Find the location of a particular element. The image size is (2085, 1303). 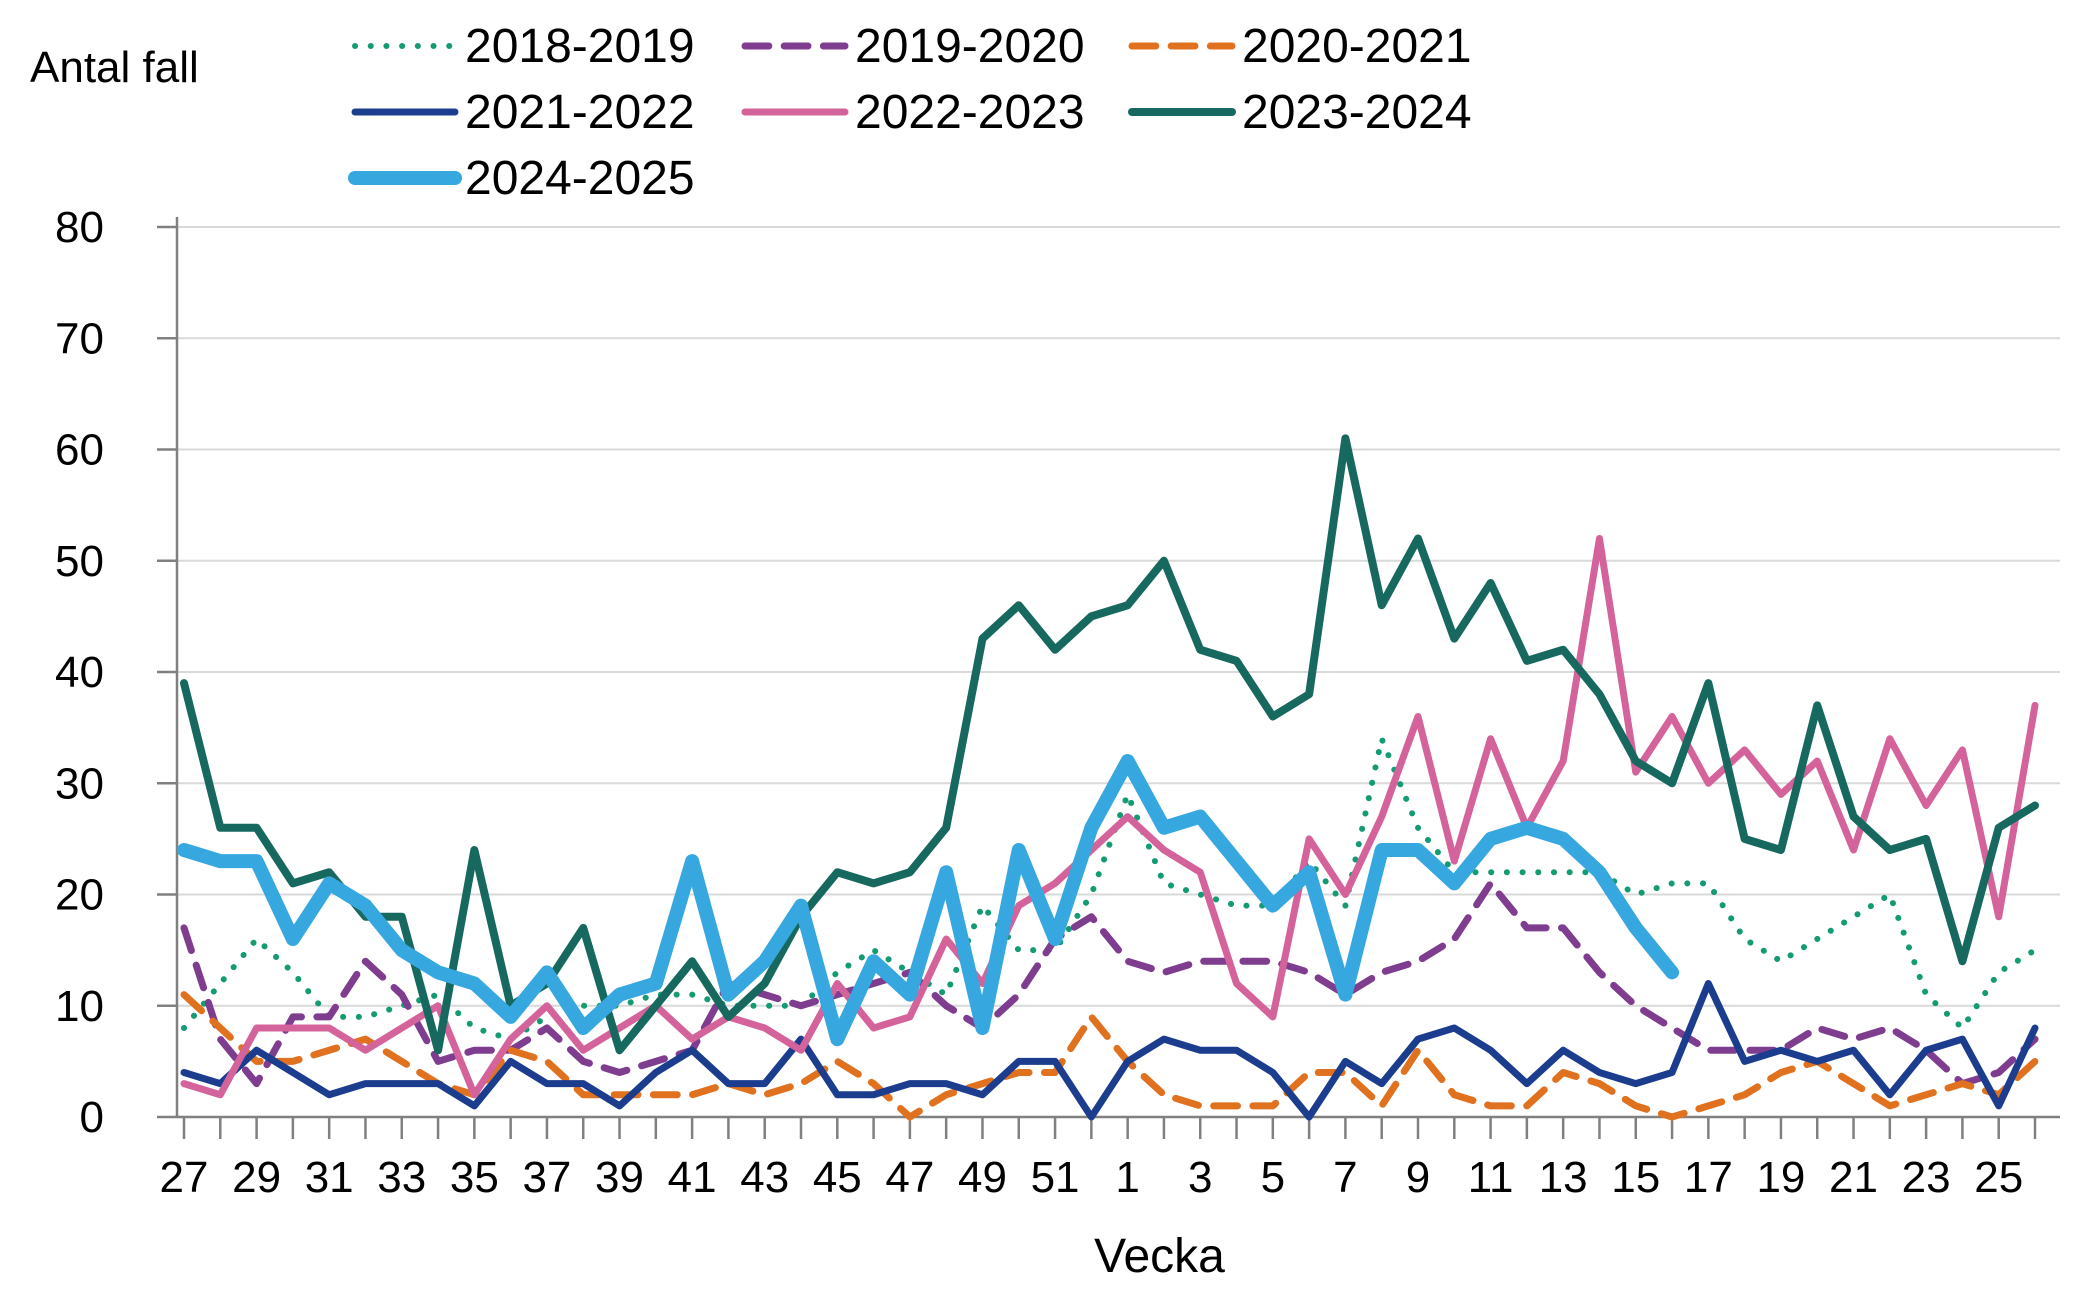

x-tick-label-week-13: 13 is located at coordinates (1563, 1177).